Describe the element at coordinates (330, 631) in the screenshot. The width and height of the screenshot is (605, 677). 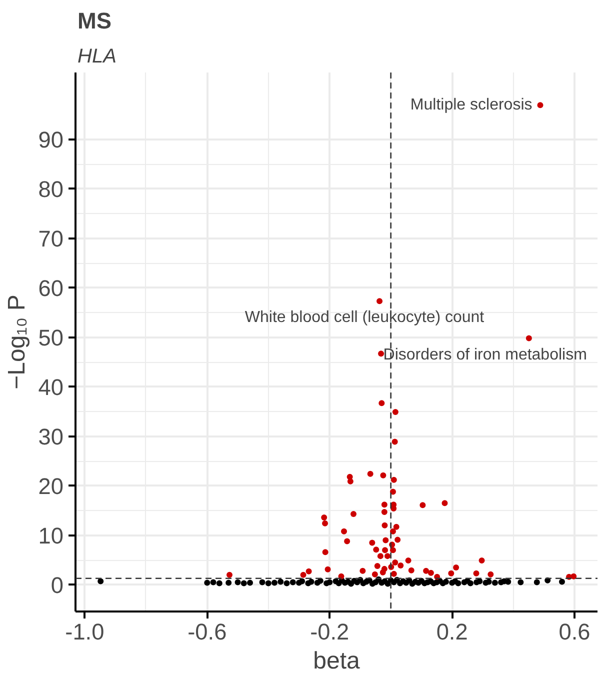
I see `x-tick-label: -0.2` at that location.